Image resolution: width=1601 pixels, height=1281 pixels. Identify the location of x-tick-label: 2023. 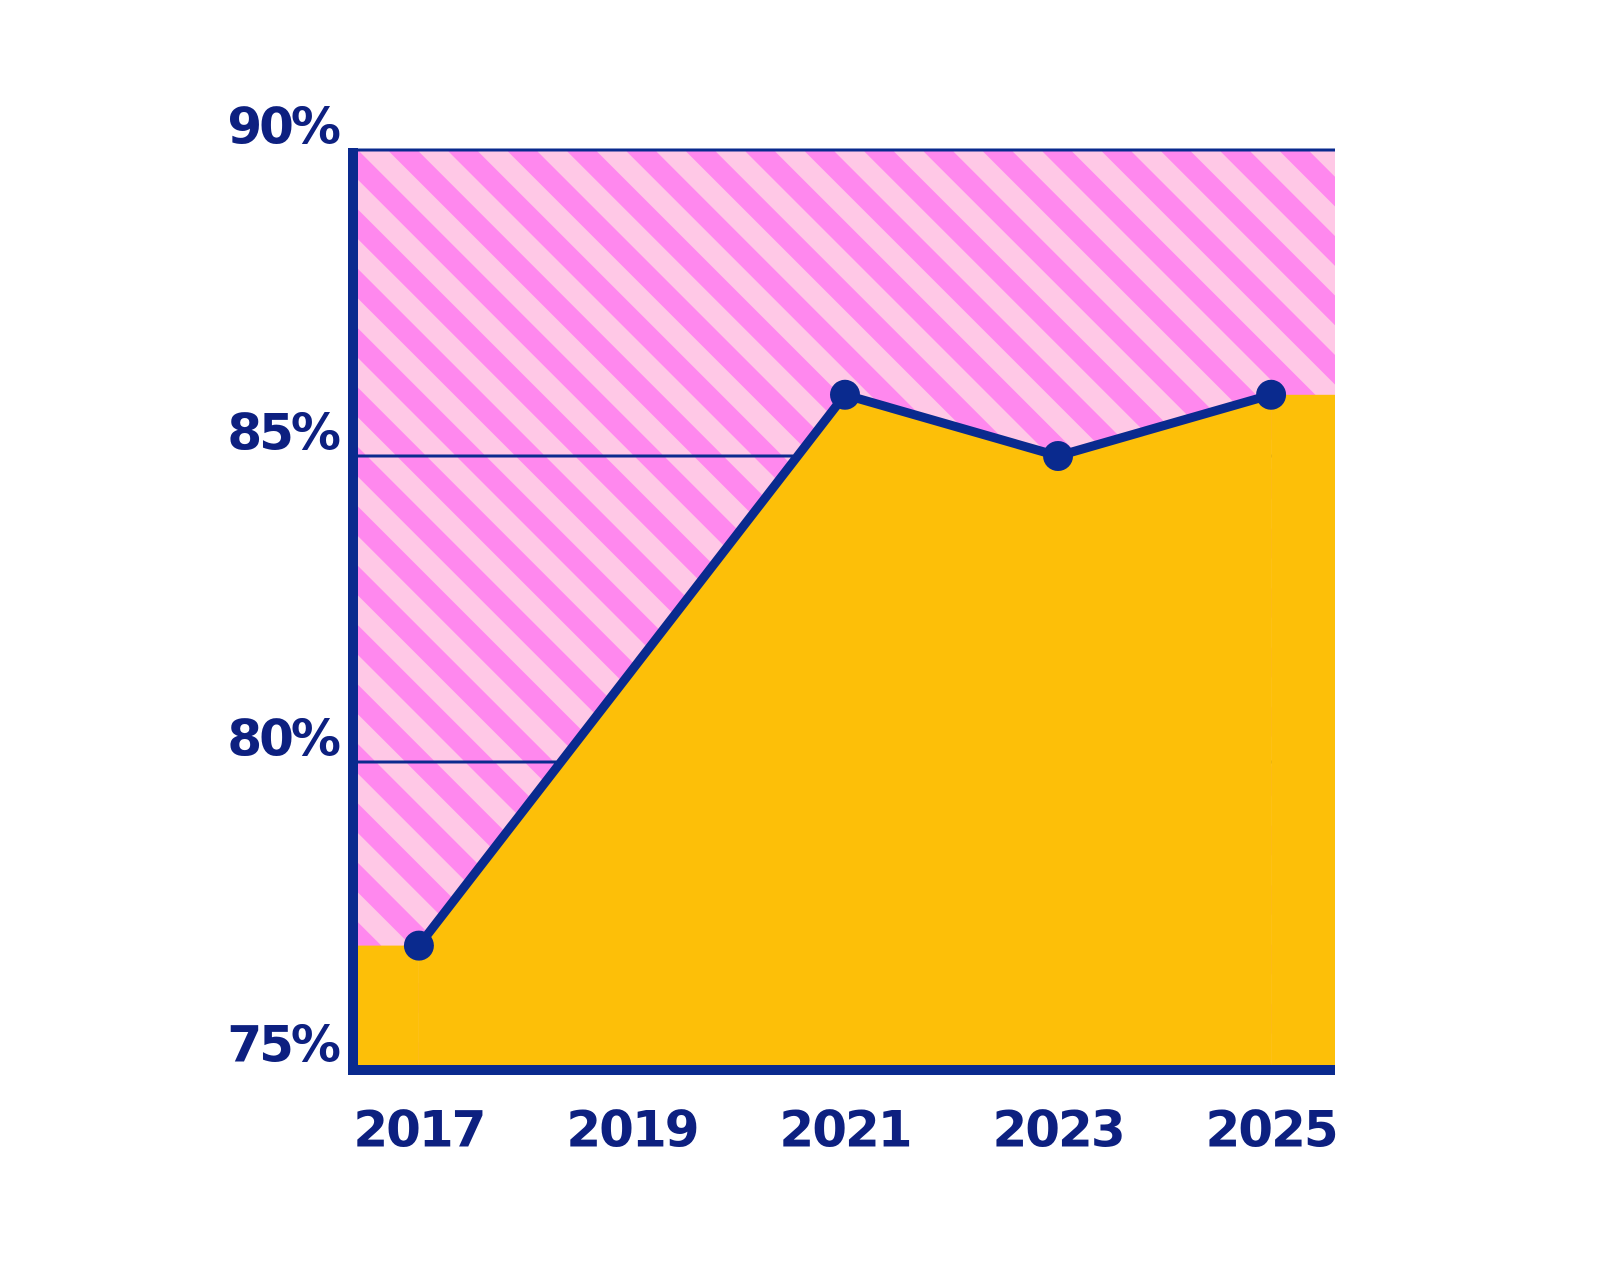
(1057, 1130).